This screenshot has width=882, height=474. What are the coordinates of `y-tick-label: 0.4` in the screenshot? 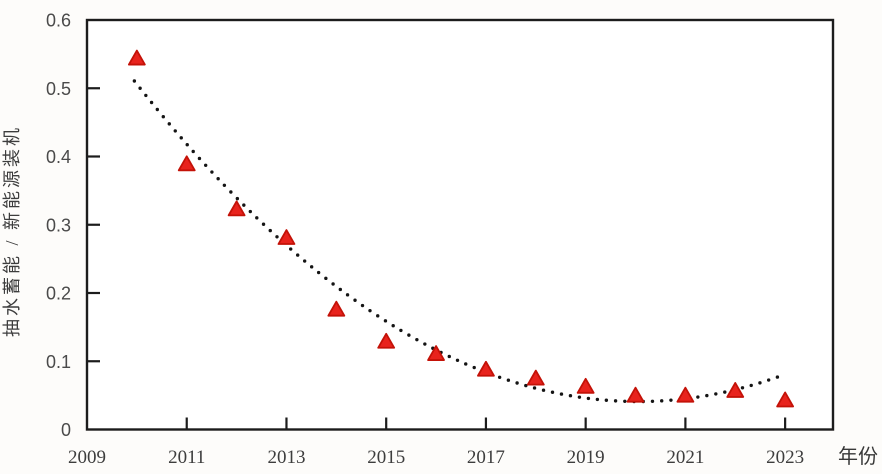 It's located at (58, 157).